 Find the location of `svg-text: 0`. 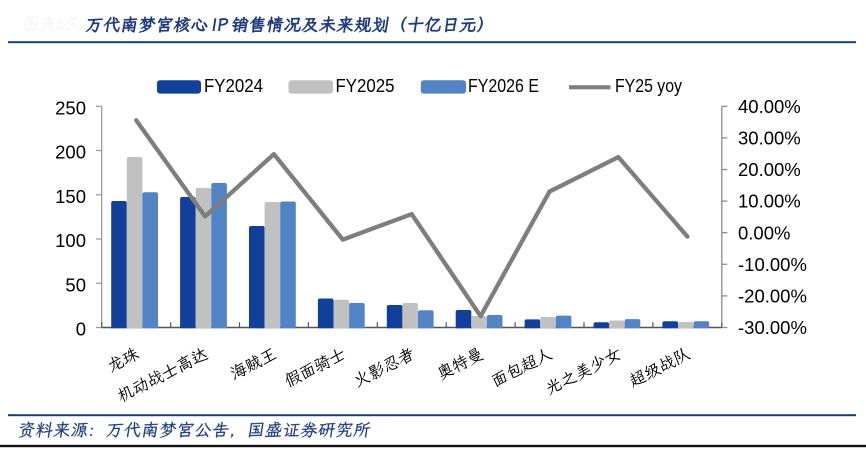

svg-text: 0 is located at coordinates (81, 329).